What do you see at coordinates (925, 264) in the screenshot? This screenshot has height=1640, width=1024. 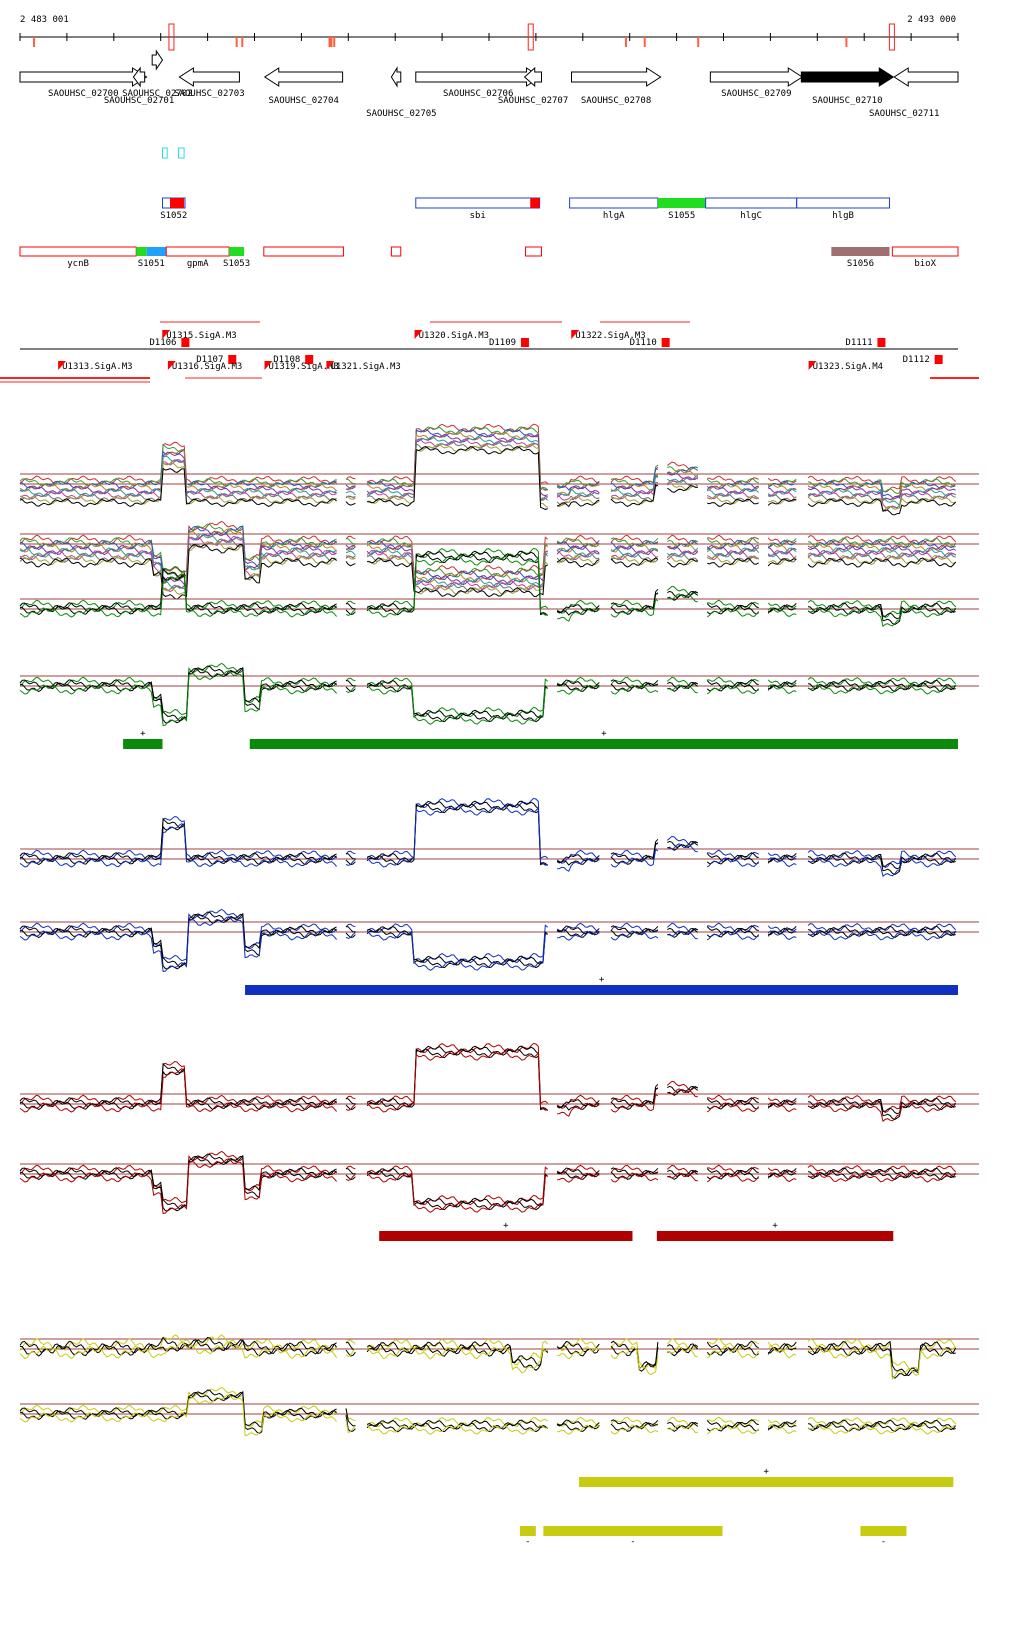 I see `feature-label: bioX` at bounding box center [925, 264].